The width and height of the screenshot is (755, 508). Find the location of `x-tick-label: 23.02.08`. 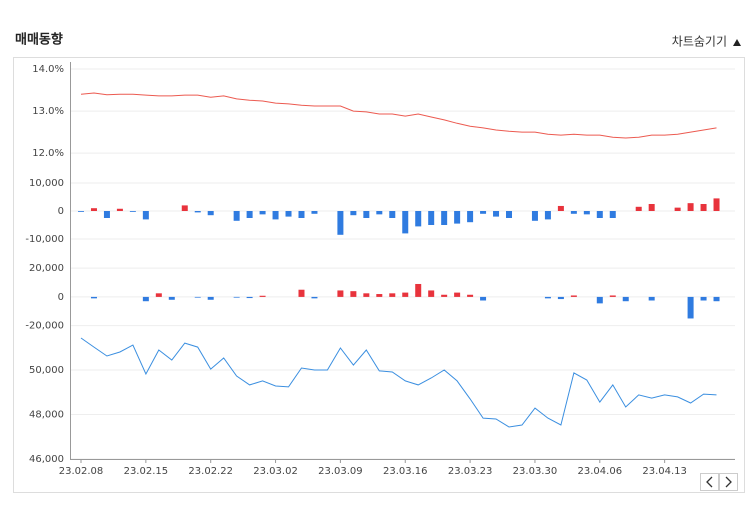

x-tick-label: 23.02.08 is located at coordinates (81, 471).